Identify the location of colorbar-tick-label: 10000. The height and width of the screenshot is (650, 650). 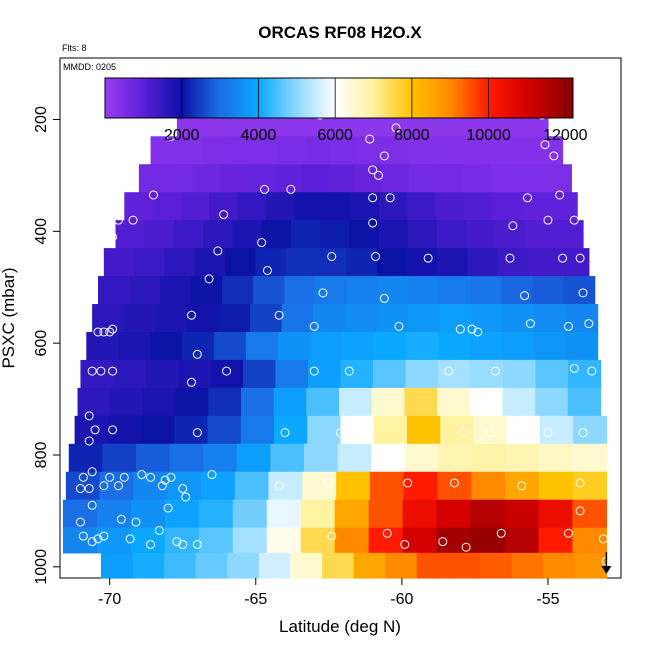
(488, 135).